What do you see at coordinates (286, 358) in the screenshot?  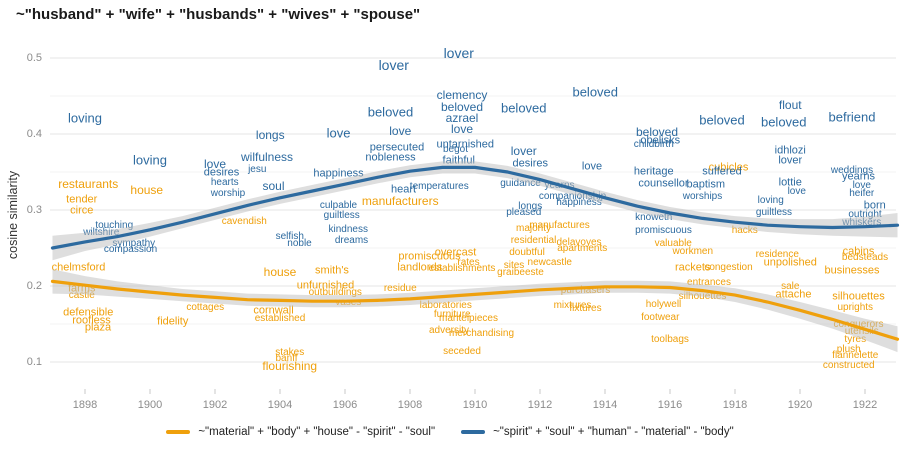 I see `word-label: banff` at bounding box center [286, 358].